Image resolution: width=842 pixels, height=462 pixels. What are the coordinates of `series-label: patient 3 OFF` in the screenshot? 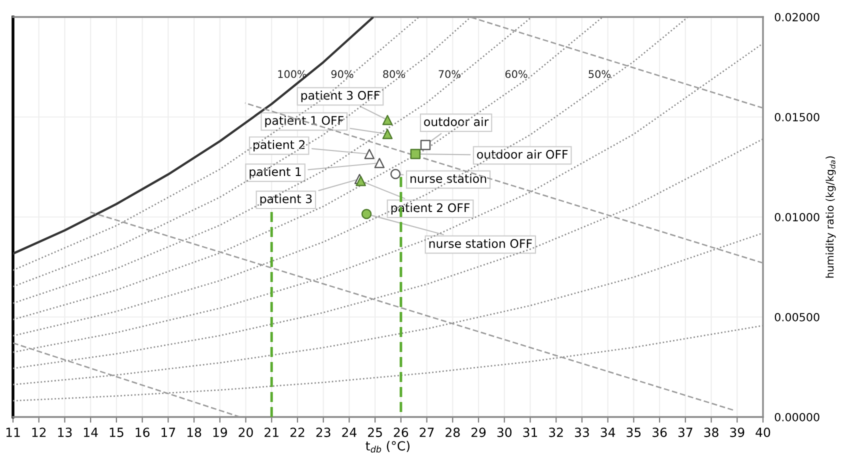 It's located at (340, 96).